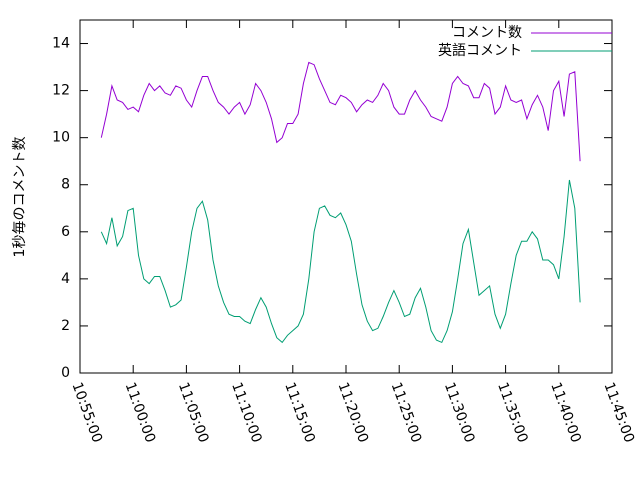 The image size is (640, 480). What do you see at coordinates (20, 197) in the screenshot?
I see `y-axis-label: 1秒毎のコメント数` at bounding box center [20, 197].